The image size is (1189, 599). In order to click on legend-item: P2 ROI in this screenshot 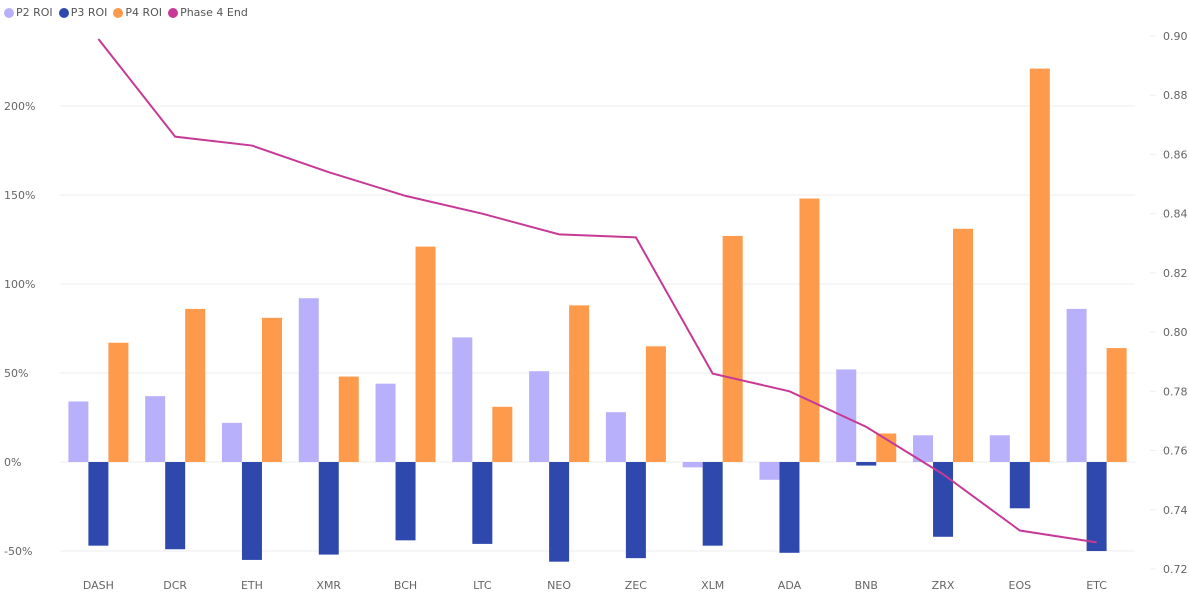, I will do `click(28, 12)`.